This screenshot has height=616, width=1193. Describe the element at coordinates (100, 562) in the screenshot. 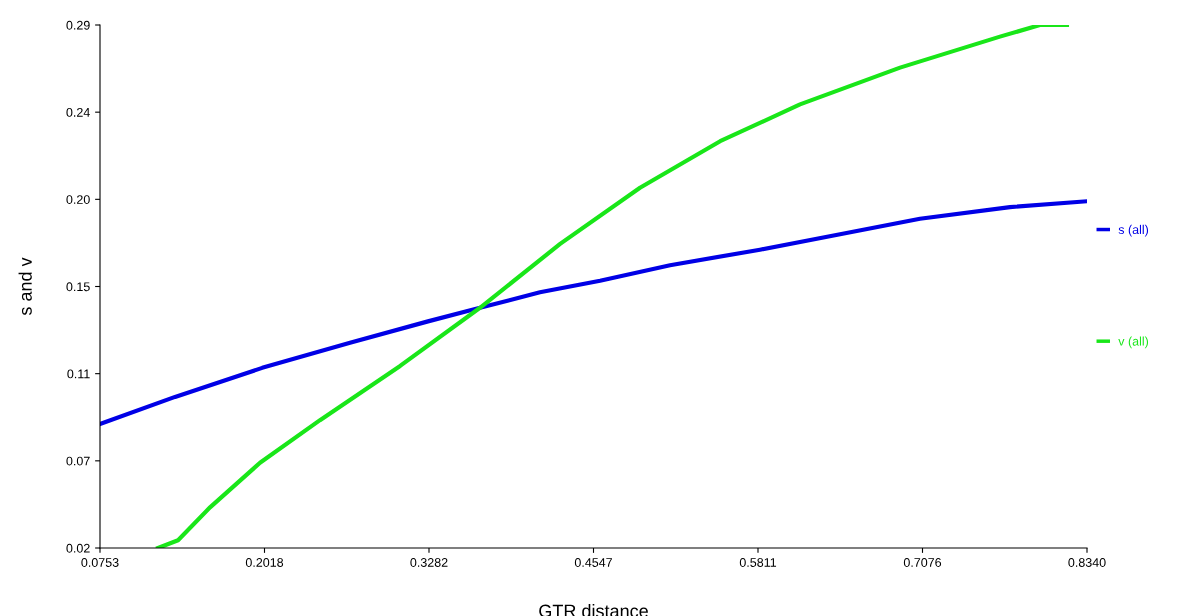

I see `x-tick-label: 0.0753` at that location.